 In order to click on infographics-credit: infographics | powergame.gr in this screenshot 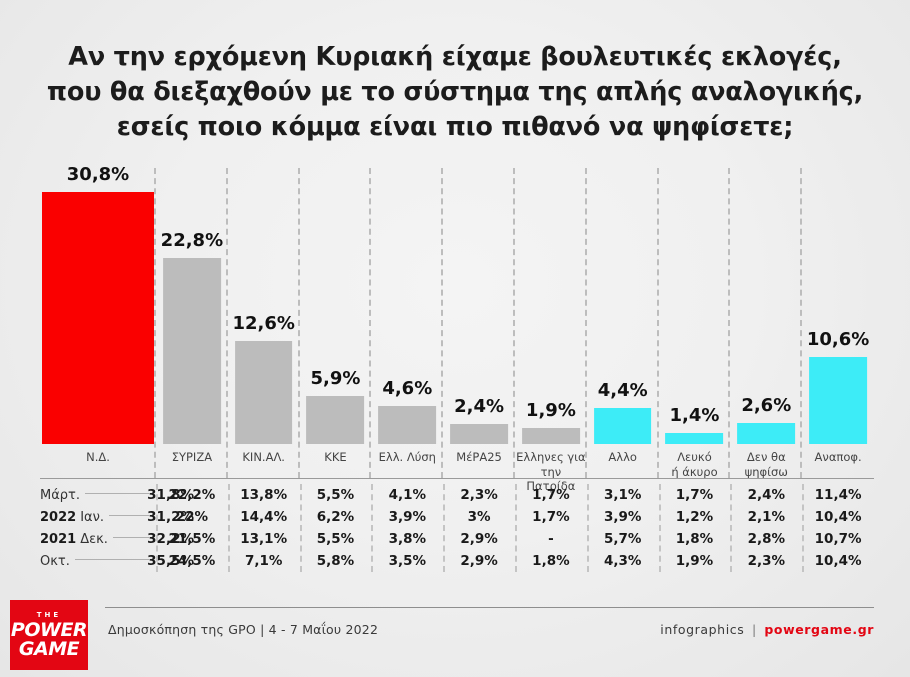, I will do `click(767, 629)`.